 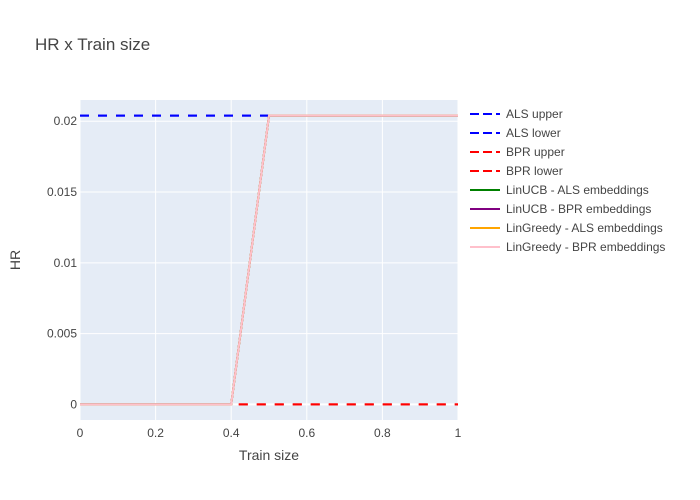 I want to click on legend-item: LinUCB - BPR embeddings, so click(x=560, y=209).